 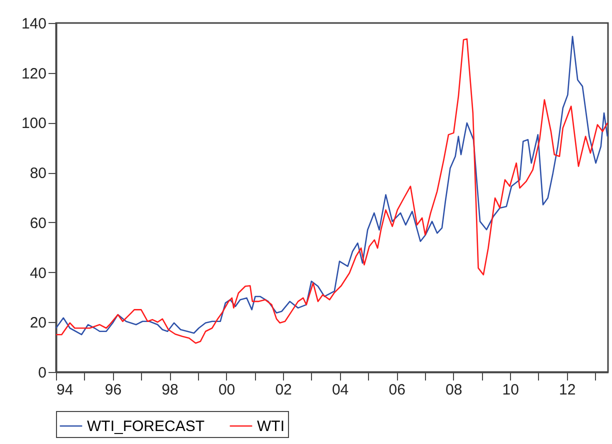 I want to click on x-tick-label: 98, so click(x=170, y=390).